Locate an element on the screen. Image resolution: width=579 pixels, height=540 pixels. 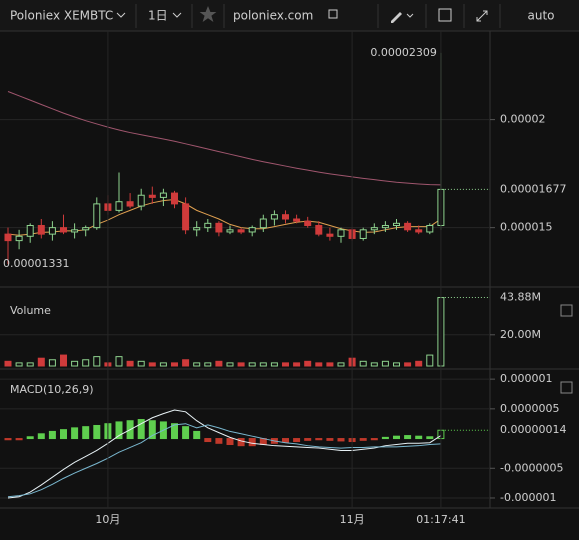
indicator-icon is located at coordinates (445, 15).